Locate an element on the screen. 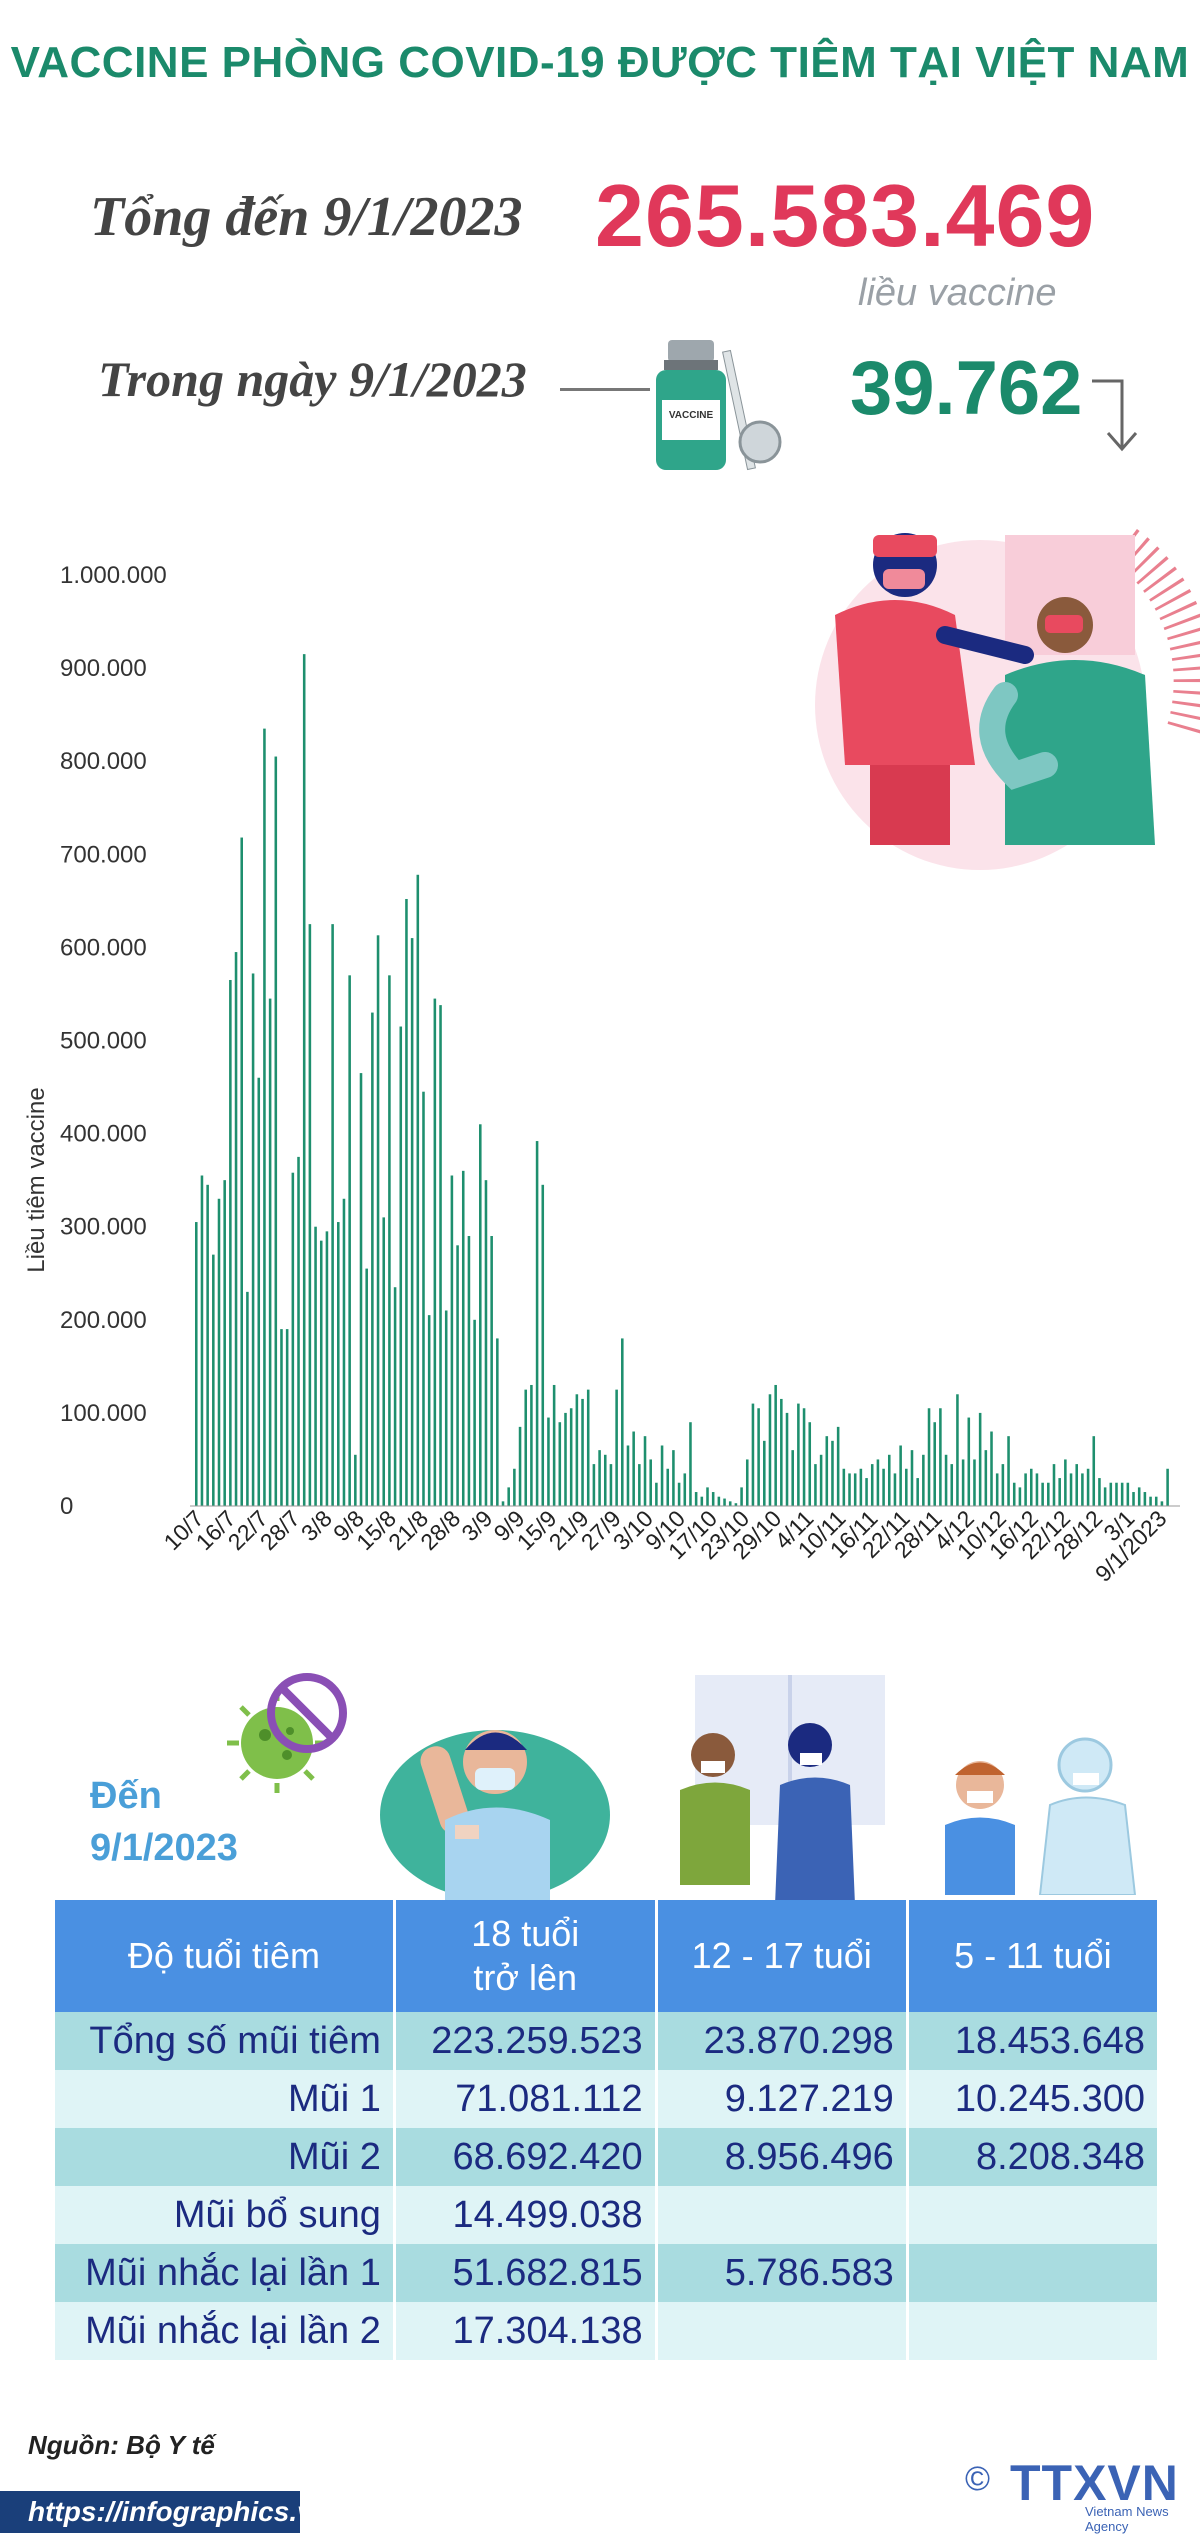 This screenshot has width=1200, height=2534. header-child: 5 - 11 tuổi is located at coordinates (1032, 1956).